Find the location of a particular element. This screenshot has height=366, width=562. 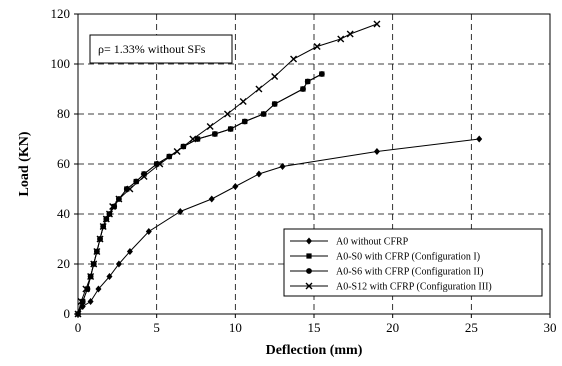

y-tick-label: 0 is located at coordinates (67, 313).